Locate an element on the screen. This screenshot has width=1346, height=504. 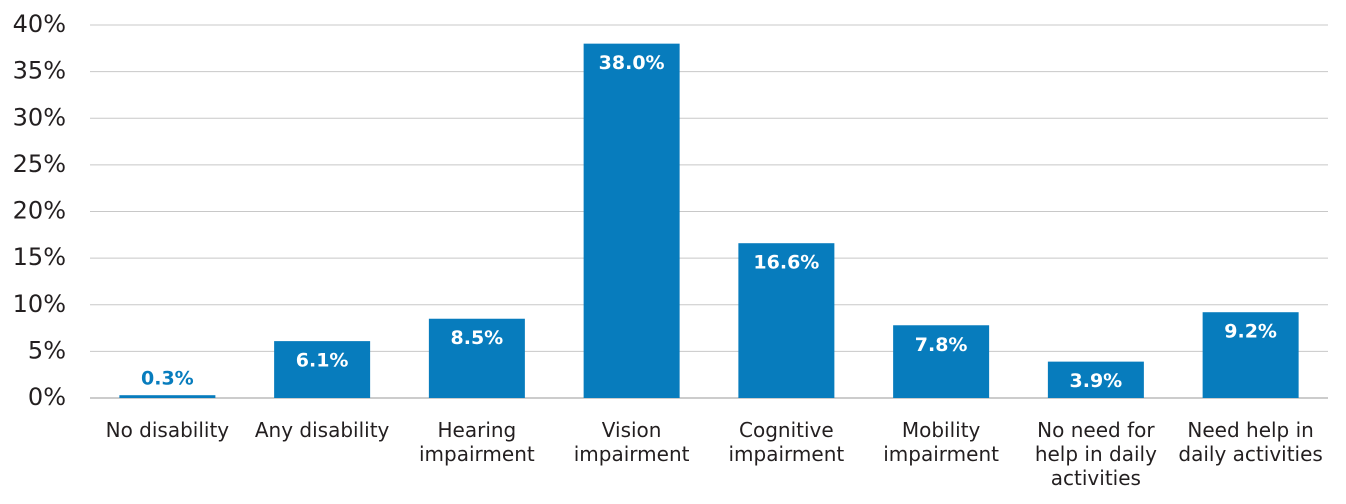
y-tick-label: 0% is located at coordinates (47, 397).